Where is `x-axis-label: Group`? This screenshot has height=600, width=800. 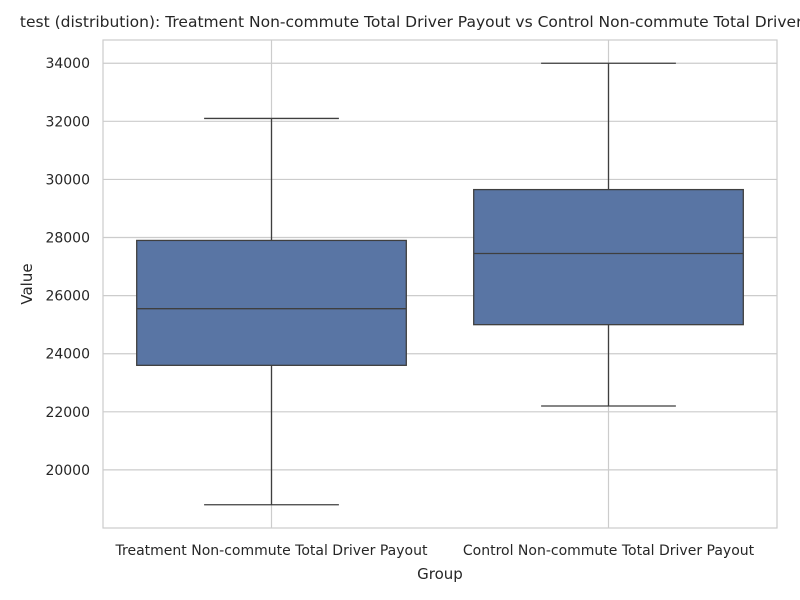 x-axis-label: Group is located at coordinates (440, 574).